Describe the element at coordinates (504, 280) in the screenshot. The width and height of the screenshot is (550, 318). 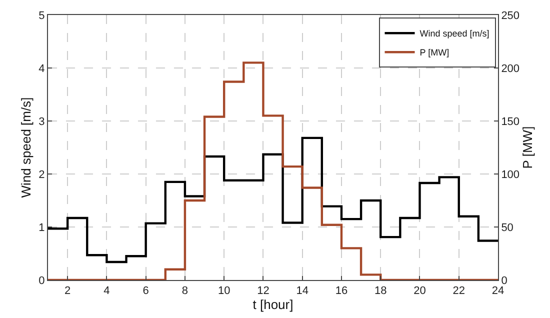
I see `y2-tick-label: 0` at that location.